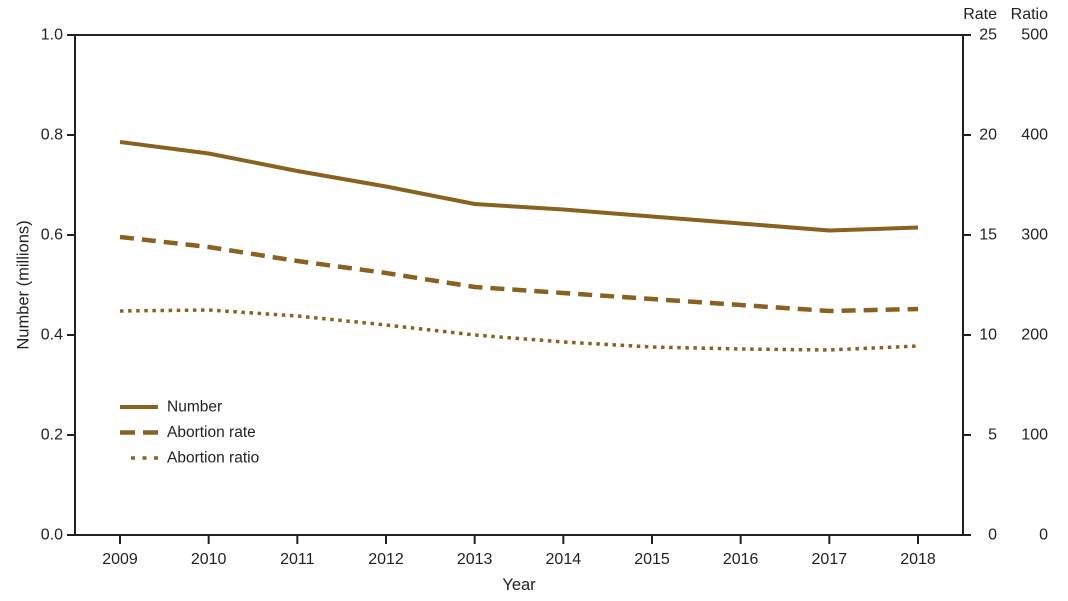 The width and height of the screenshot is (1068, 601). Describe the element at coordinates (52, 235) in the screenshot. I see `y-left-tick-label: 0.6` at that location.